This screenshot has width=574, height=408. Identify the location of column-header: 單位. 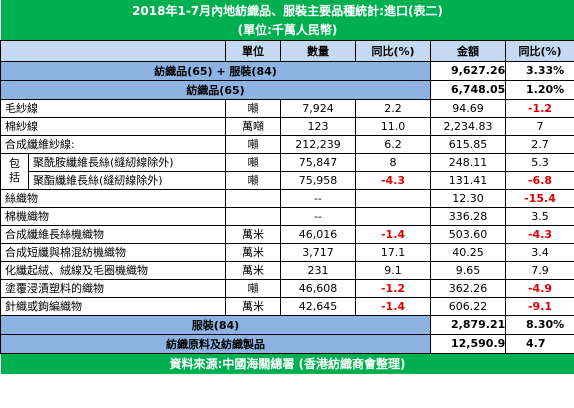
(253, 50).